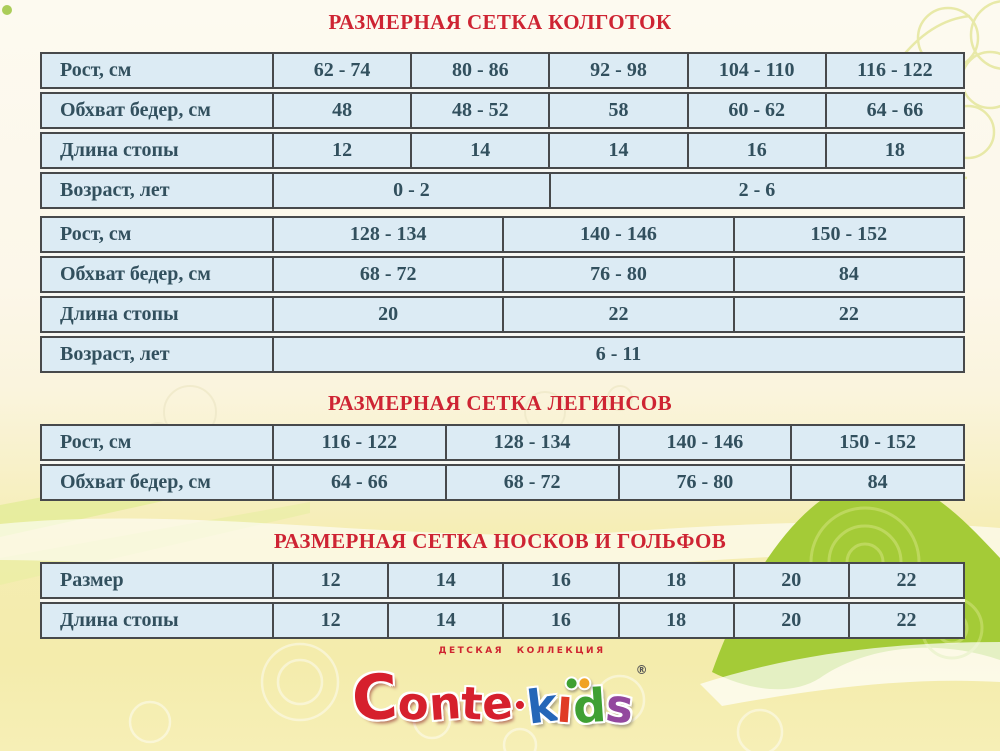 This screenshot has height=751, width=1000. What do you see at coordinates (479, 70) in the screenshot?
I see `value-cell: 80 - 86` at bounding box center [479, 70].